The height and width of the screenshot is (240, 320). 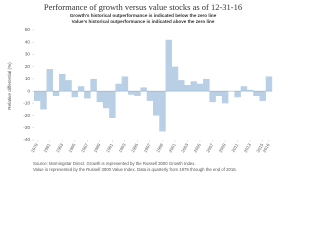 What do you see at coordinates (71, 147) in the screenshot?
I see `x-tick-label: 1985` at bounding box center [71, 147].